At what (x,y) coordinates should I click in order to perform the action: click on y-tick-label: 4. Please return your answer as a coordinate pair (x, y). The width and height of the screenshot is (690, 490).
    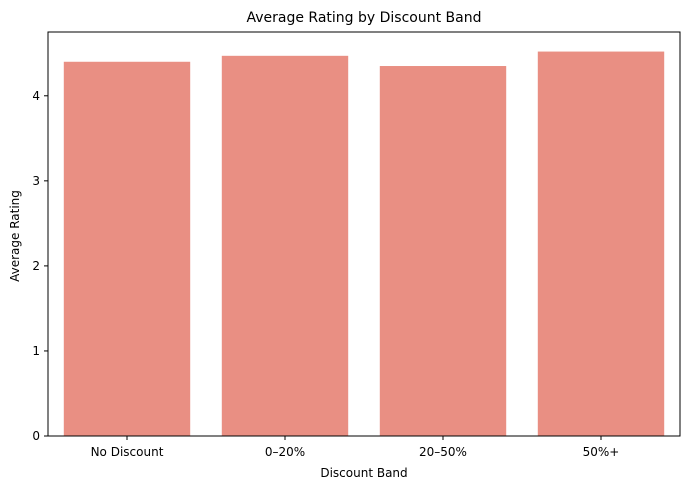
    Looking at the image, I should click on (36, 96).